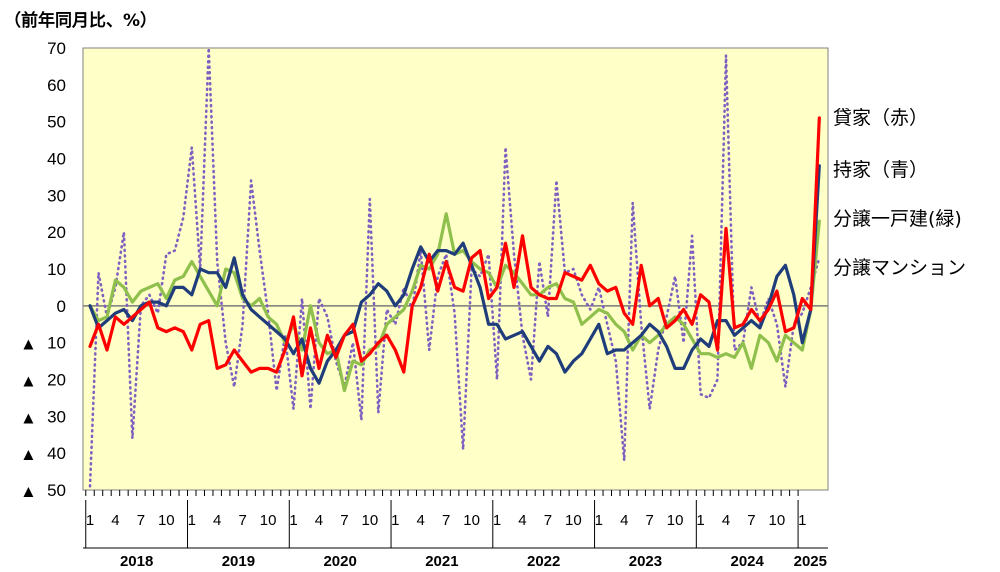 This screenshot has height=572, width=1000. I want to click on legend-label-owned: 持家（青）, so click(880, 170).